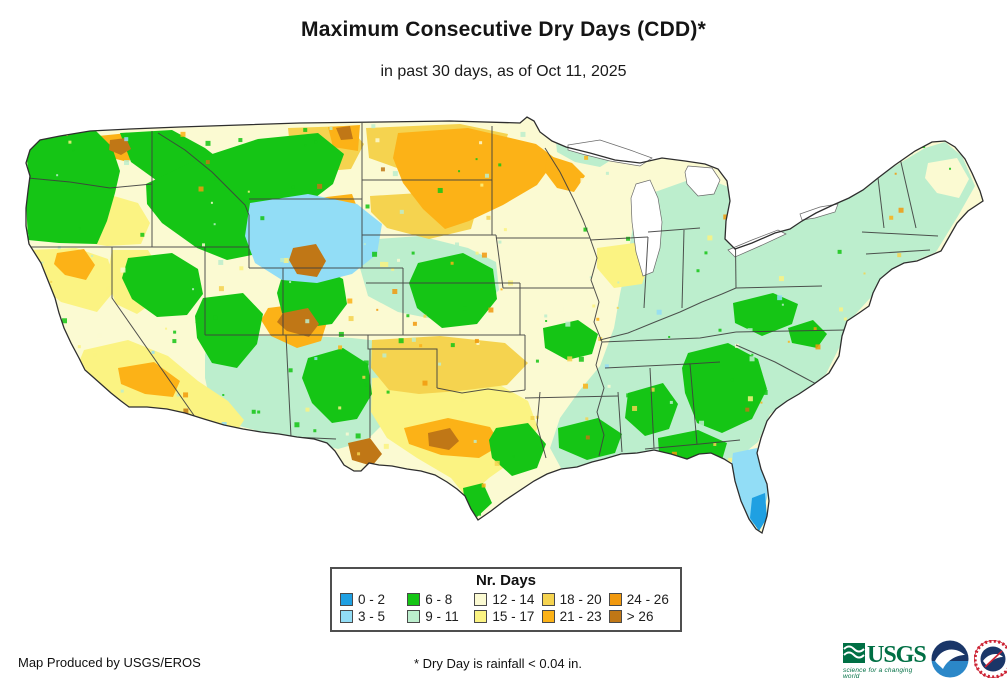 This screenshot has width=1007, height=691. I want to click on agency-logos: USGS science for a changing world, so click(925, 661).